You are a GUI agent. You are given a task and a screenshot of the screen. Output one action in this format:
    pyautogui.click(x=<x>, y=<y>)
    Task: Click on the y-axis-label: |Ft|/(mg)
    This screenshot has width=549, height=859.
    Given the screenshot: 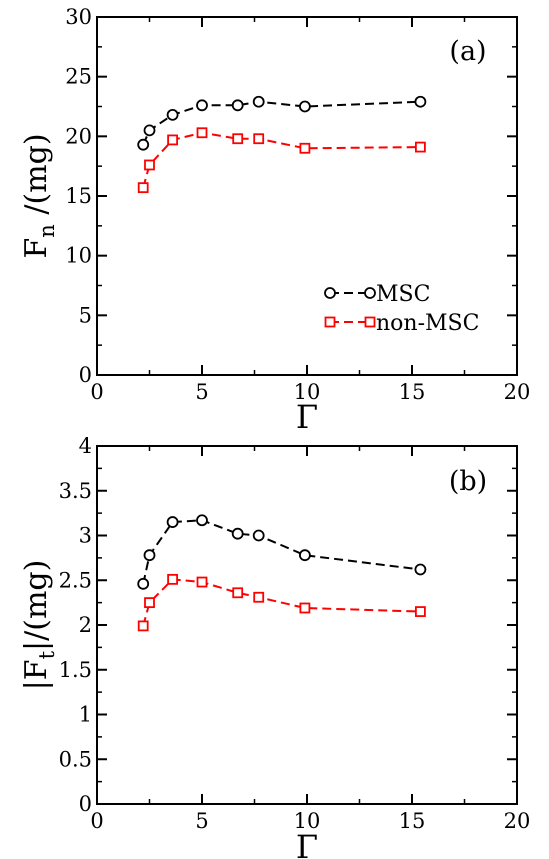 What is the action you would take?
    pyautogui.click(x=39, y=625)
    